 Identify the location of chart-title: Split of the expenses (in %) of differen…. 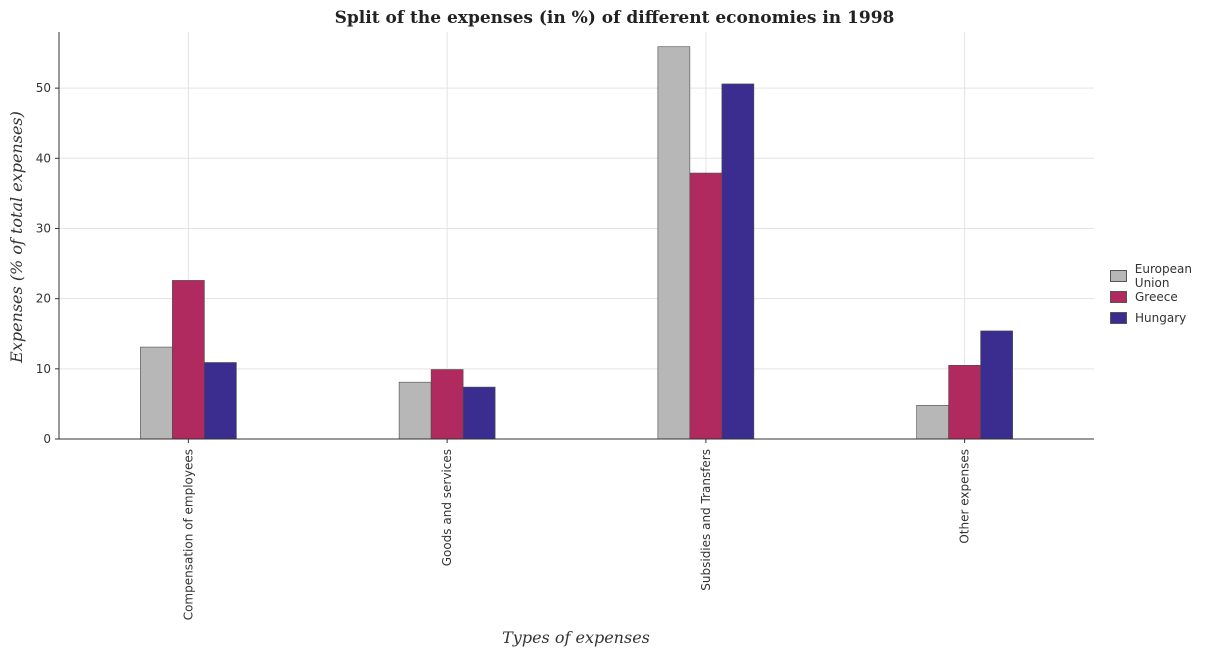
(614, 18).